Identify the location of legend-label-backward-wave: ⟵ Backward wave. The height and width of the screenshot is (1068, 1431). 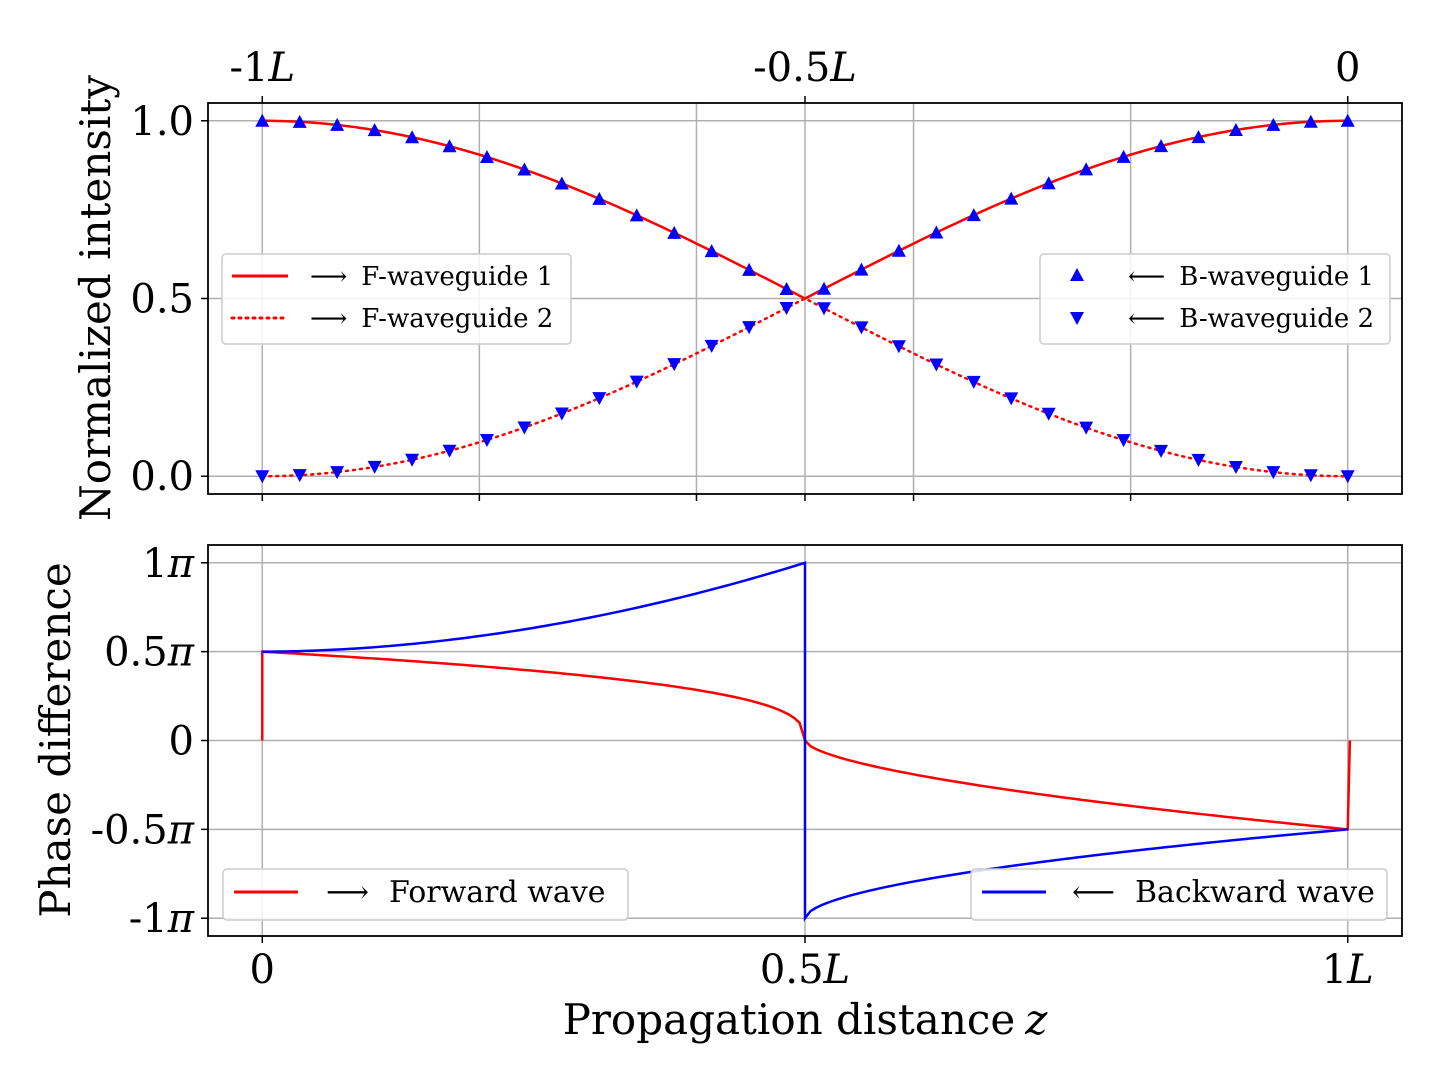
(1223, 892).